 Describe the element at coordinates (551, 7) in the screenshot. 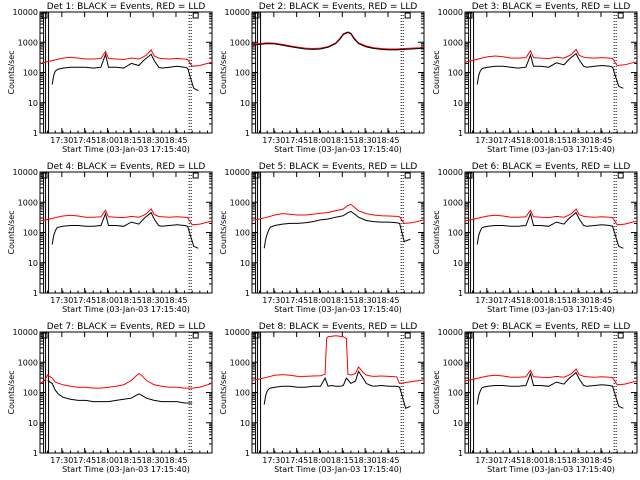

I see `panel-title: Det 3: BLACK = Events, RED = LLD` at that location.